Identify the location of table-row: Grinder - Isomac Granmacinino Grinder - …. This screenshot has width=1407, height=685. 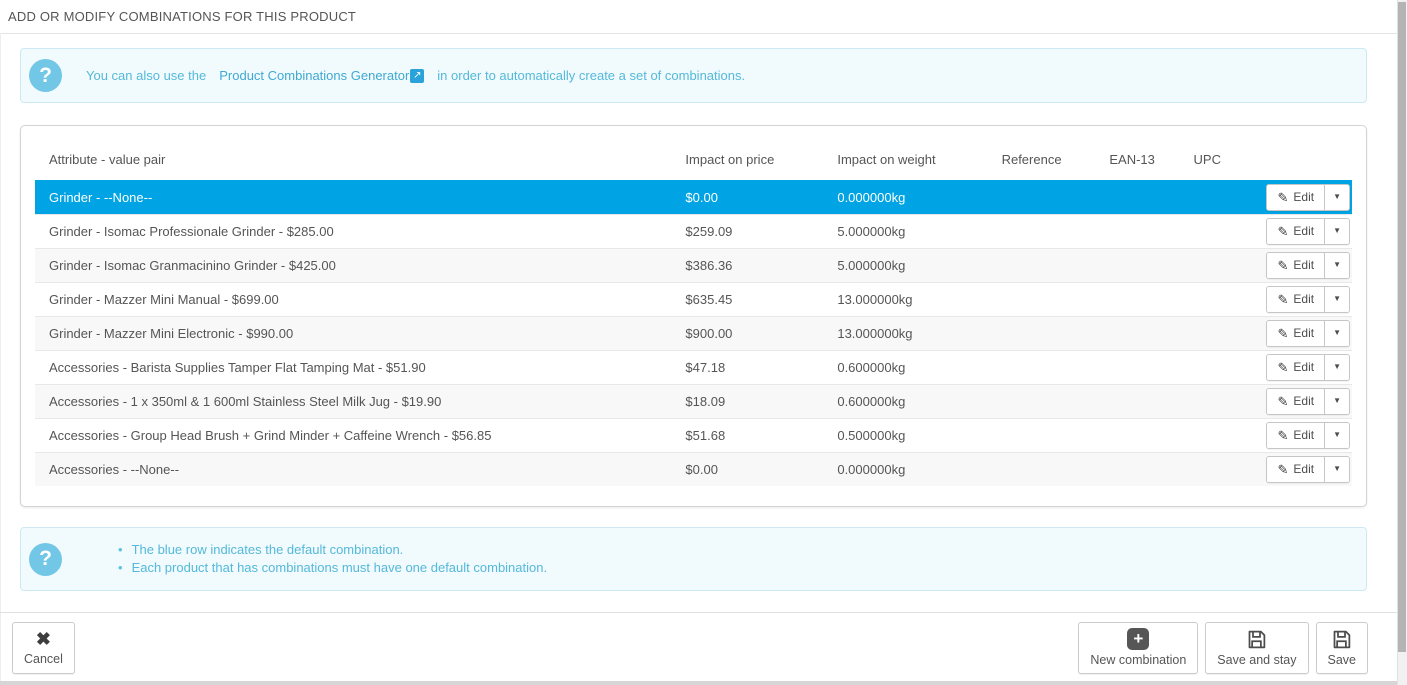
(693, 264).